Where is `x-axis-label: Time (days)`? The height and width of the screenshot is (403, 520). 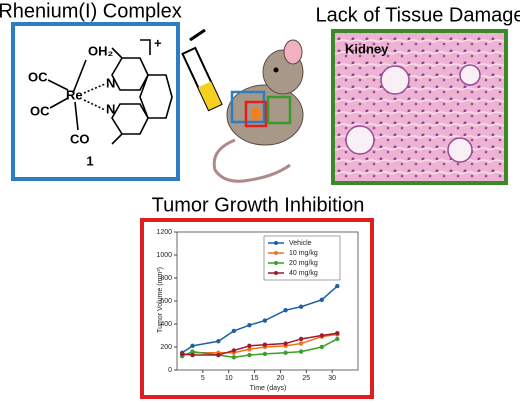 x-axis-label: Time (days) is located at coordinates (268, 388).